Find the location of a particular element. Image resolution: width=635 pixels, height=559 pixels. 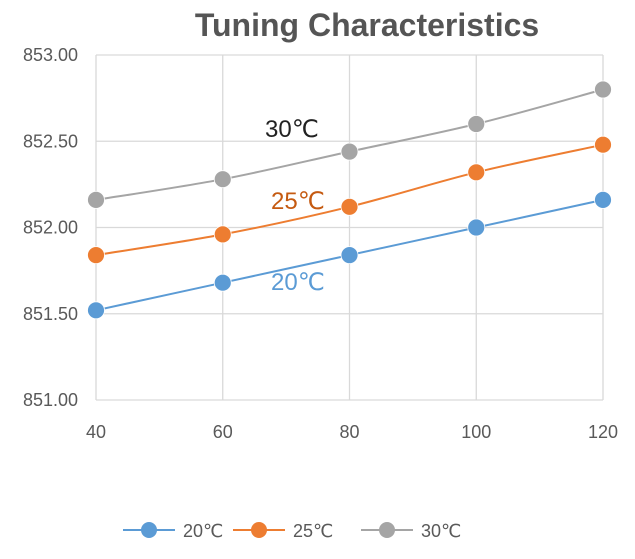

annotation-20c: 20℃ is located at coordinates (298, 282).